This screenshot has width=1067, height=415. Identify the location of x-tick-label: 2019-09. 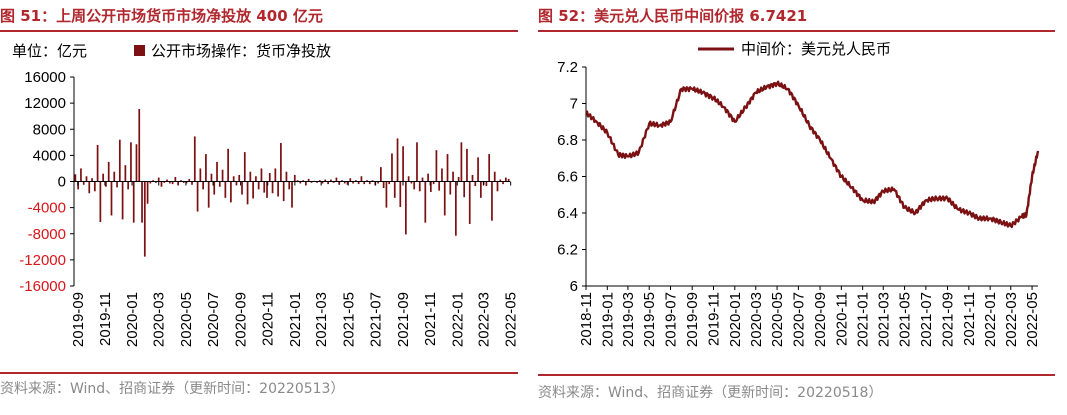
(78, 319).